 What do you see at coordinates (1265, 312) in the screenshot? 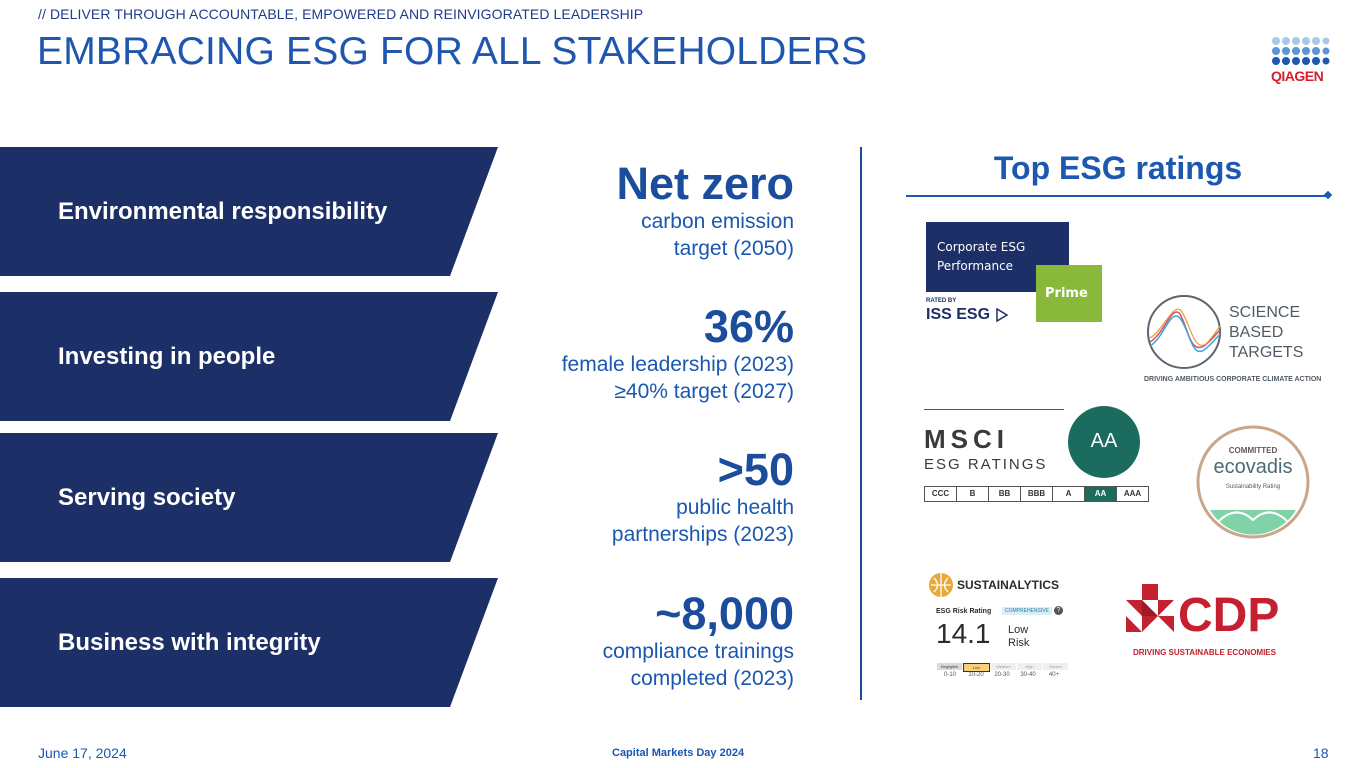
I see `sbt-line1: SCIENCE` at bounding box center [1265, 312].